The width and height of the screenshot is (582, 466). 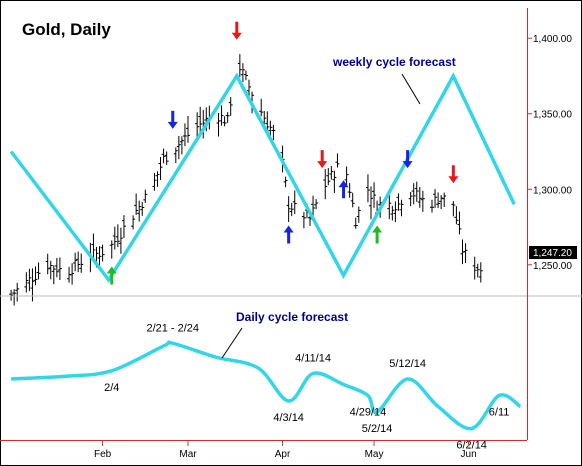 What do you see at coordinates (552, 115) in the screenshot?
I see `y-tick-label: 1,350.00` at bounding box center [552, 115].